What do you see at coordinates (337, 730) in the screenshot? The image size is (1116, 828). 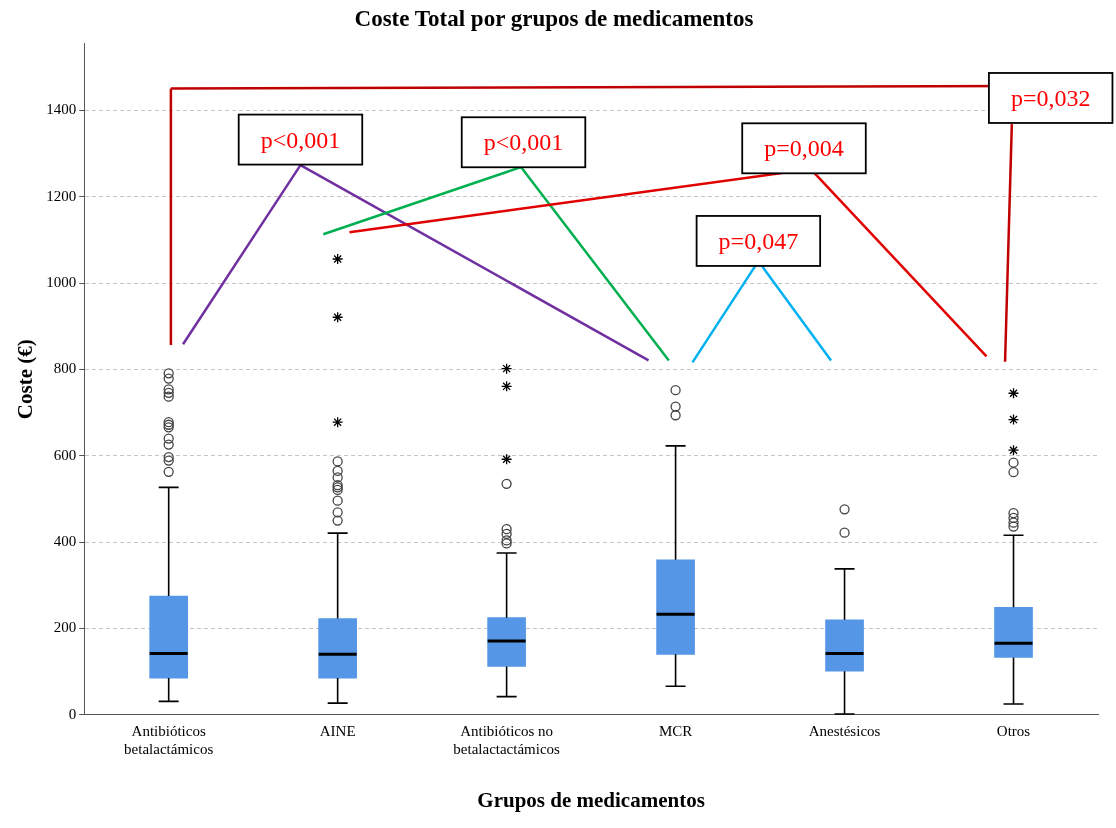 I see `x-tick-label: AINE` at bounding box center [337, 730].